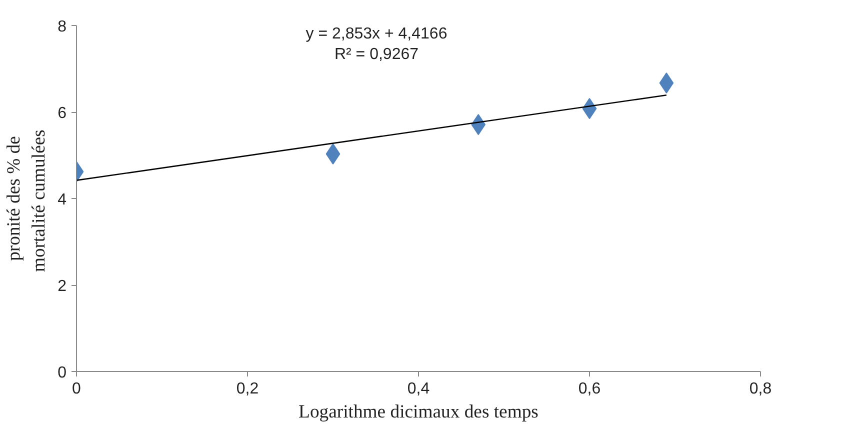  What do you see at coordinates (62, 200) in the screenshot?
I see `y-tick-label: 4` at bounding box center [62, 200].